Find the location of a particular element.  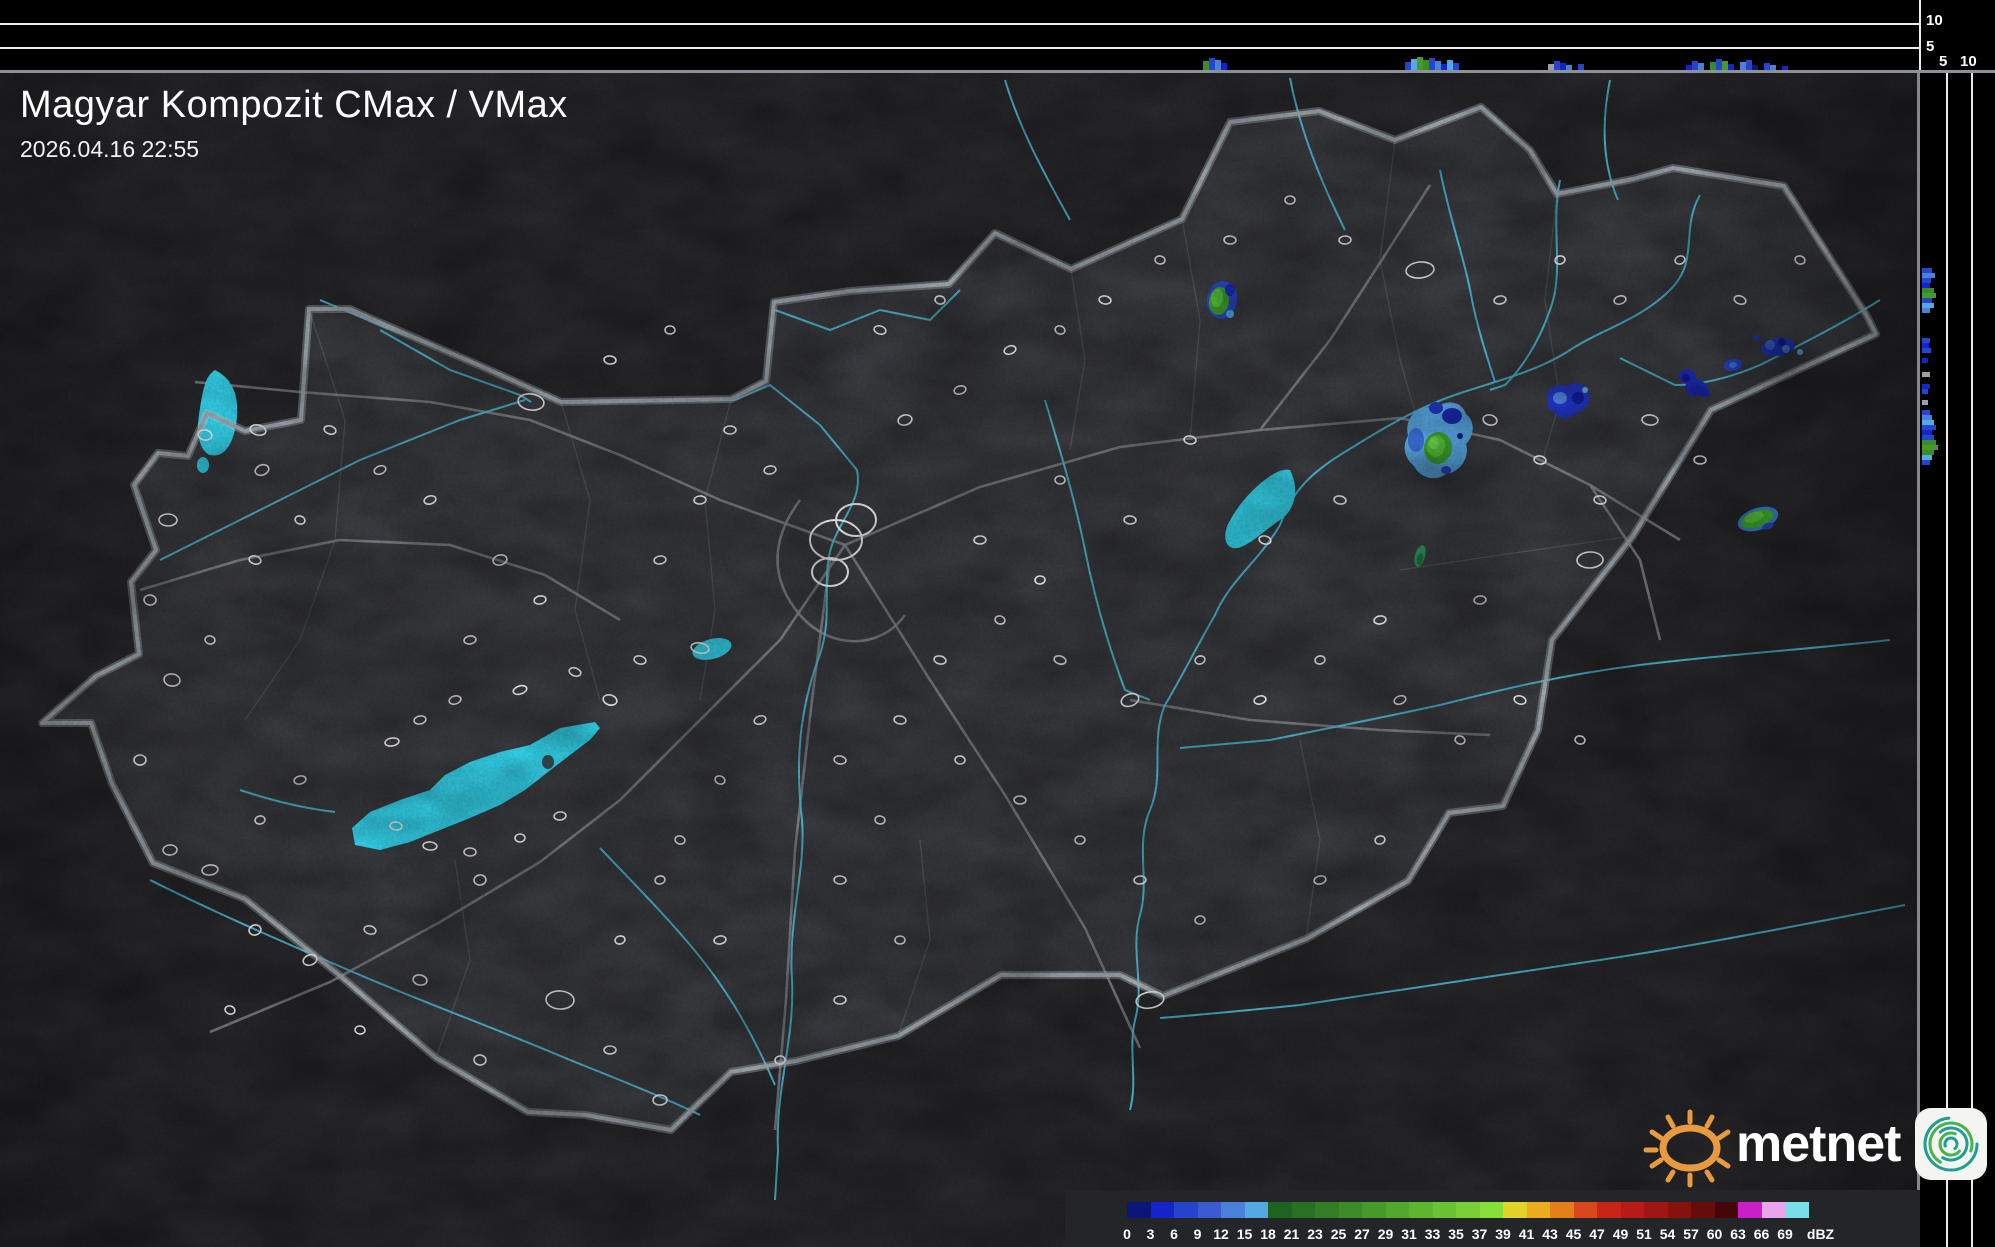

dbz-tick-label: 63 is located at coordinates (1738, 1234).